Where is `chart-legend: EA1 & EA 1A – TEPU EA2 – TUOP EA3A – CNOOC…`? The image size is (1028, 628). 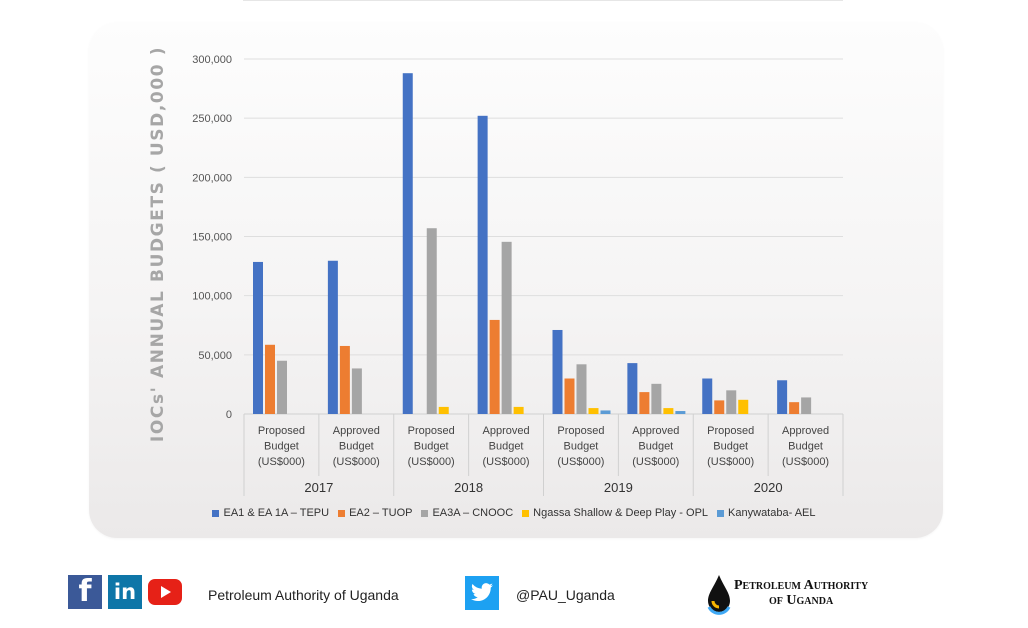 chart-legend: EA1 & EA 1A – TEPU EA2 – TUOP EA3A – CNOOC… is located at coordinates (514, 513).